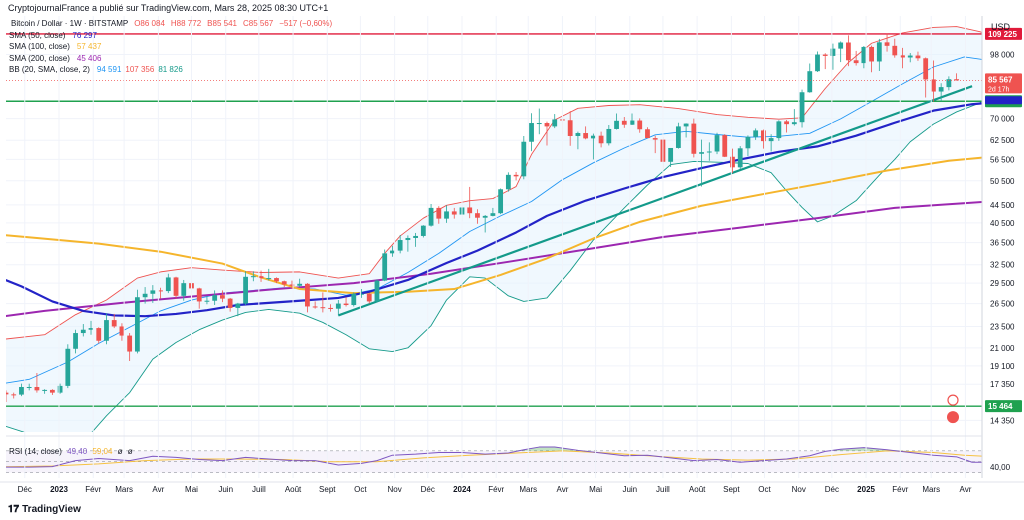 This screenshot has width=1024, height=520. I want to click on open-value: O86 084, so click(149, 23).